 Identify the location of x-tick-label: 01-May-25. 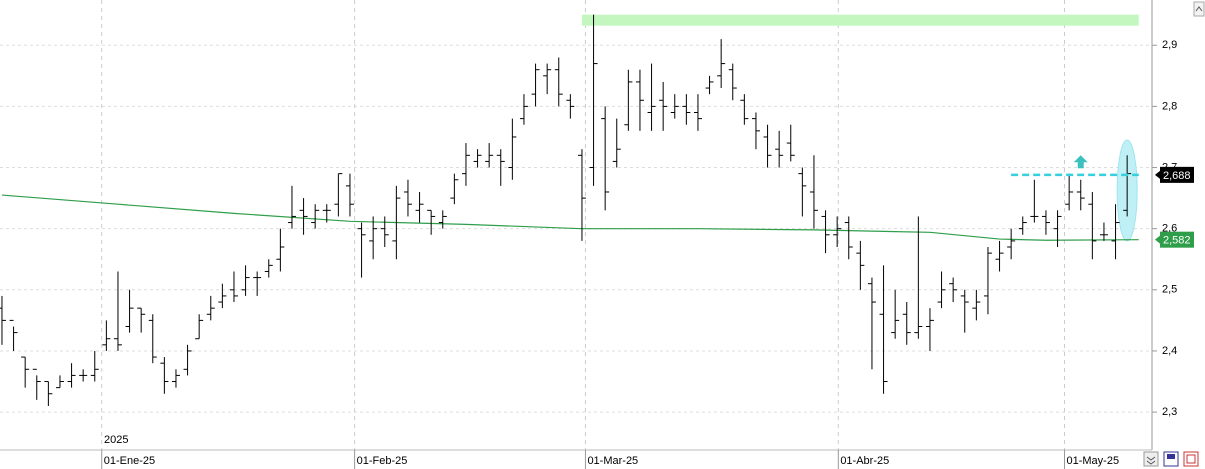
(1093, 461).